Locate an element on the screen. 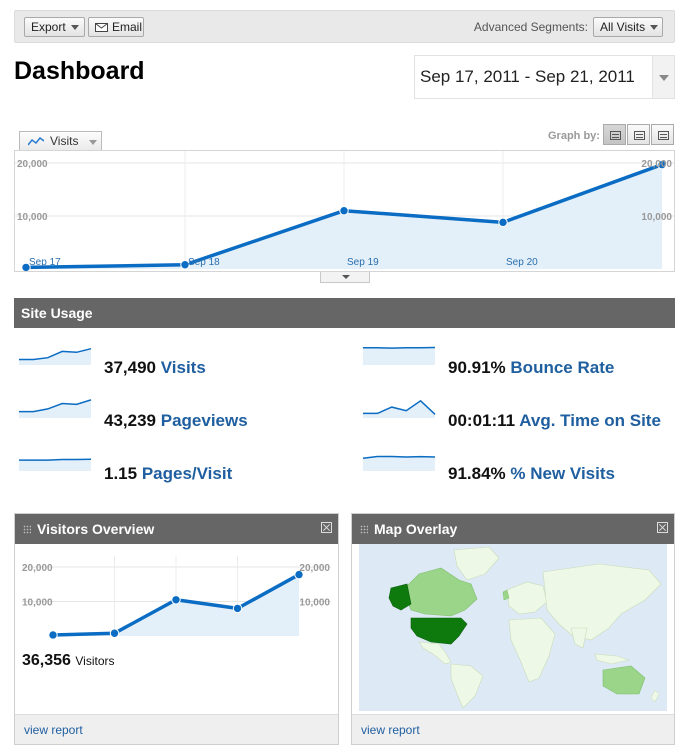 The height and width of the screenshot is (754, 689). email-button: Email is located at coordinates (116, 27).